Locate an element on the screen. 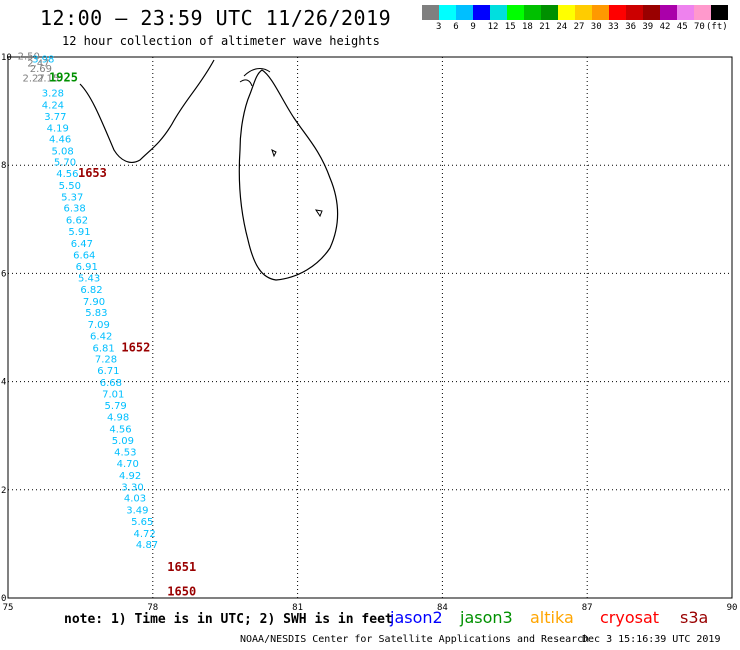 The height and width of the screenshot is (650, 740). x-tick-label: 90 is located at coordinates (732, 608).